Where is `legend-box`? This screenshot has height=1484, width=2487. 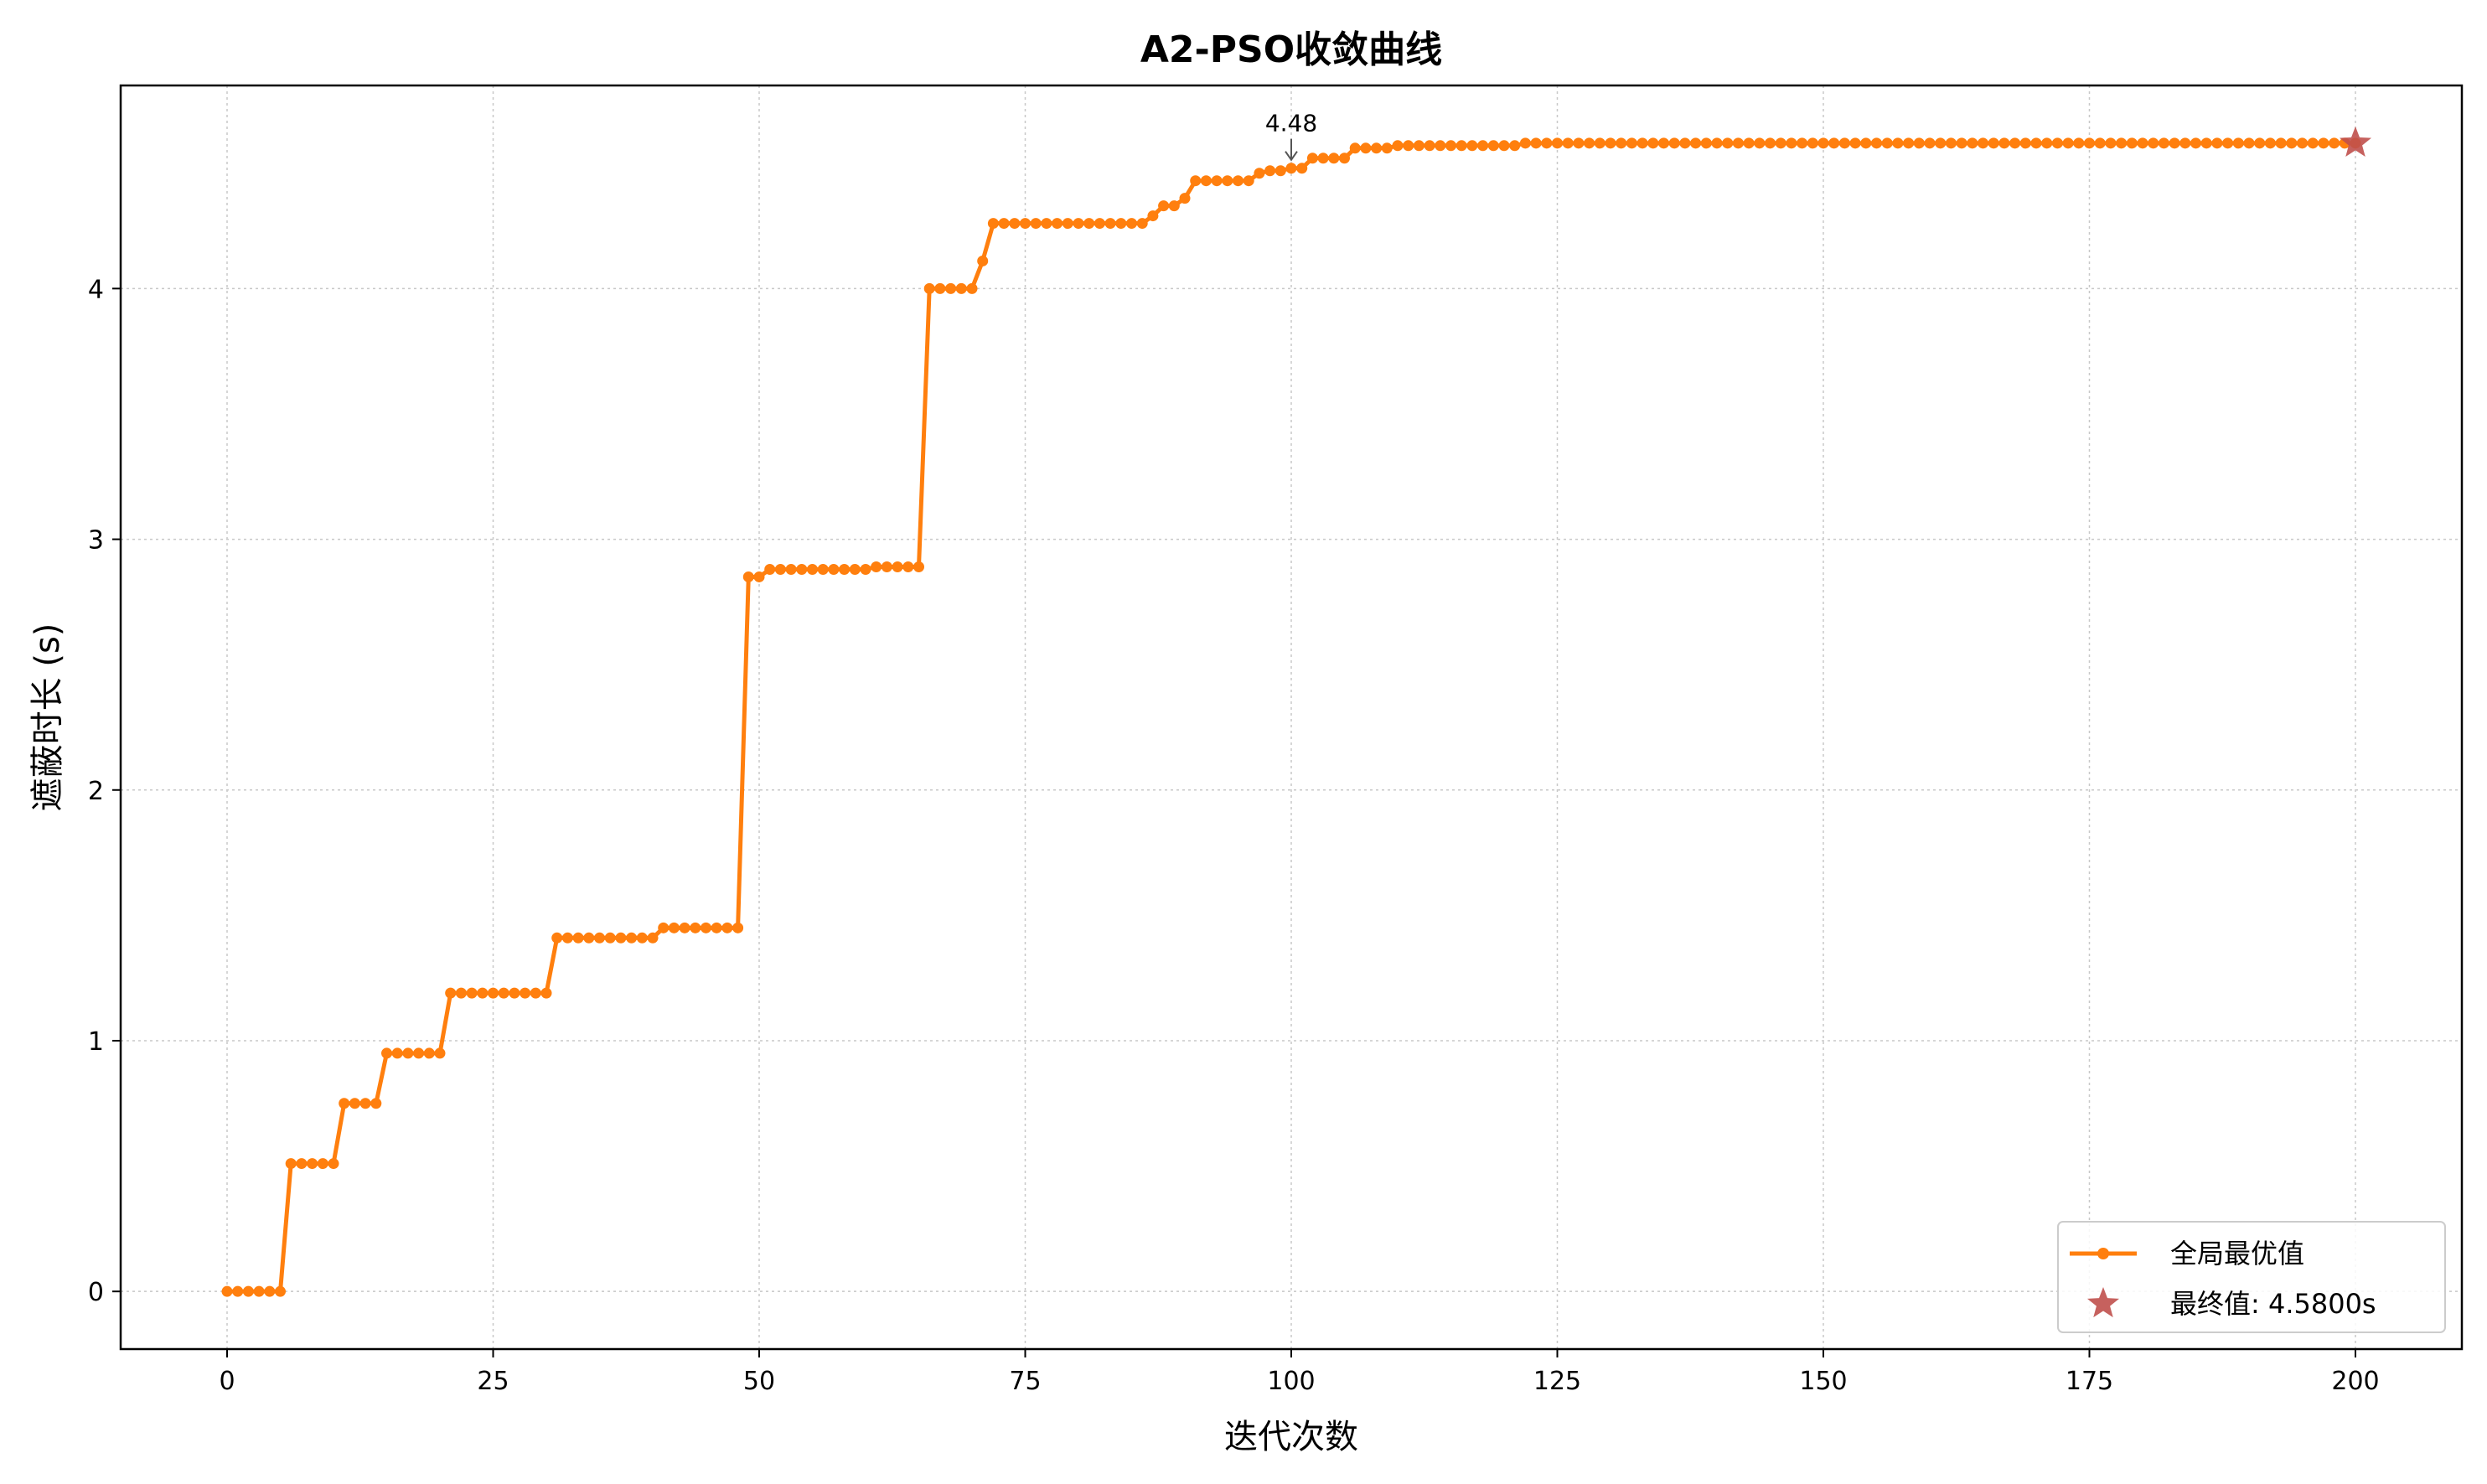 legend-box is located at coordinates (2251, 1277).